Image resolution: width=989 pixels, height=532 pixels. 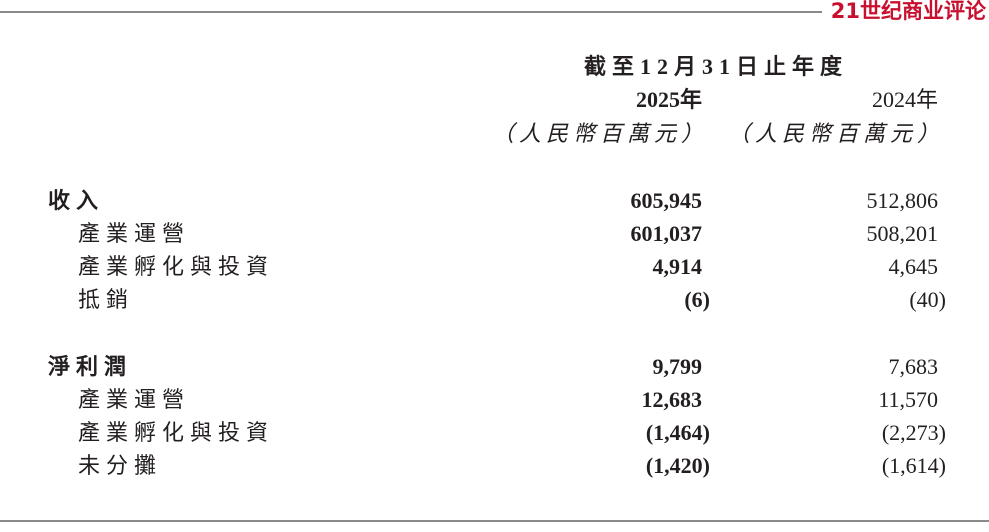 What do you see at coordinates (678, 465) in the screenshot?
I see `table-value: (1,420)` at bounding box center [678, 465].